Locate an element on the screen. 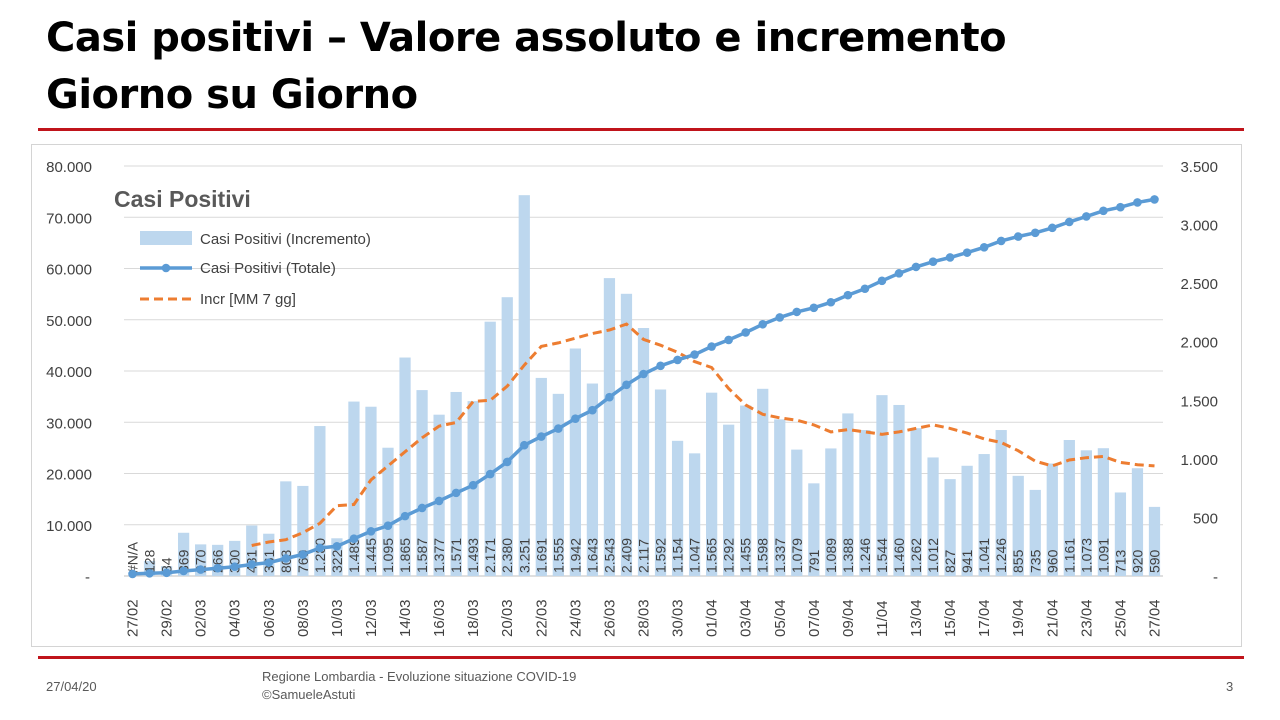 This screenshot has height=720, width=1280. bar-data-label: 369 is located at coordinates (184, 561).